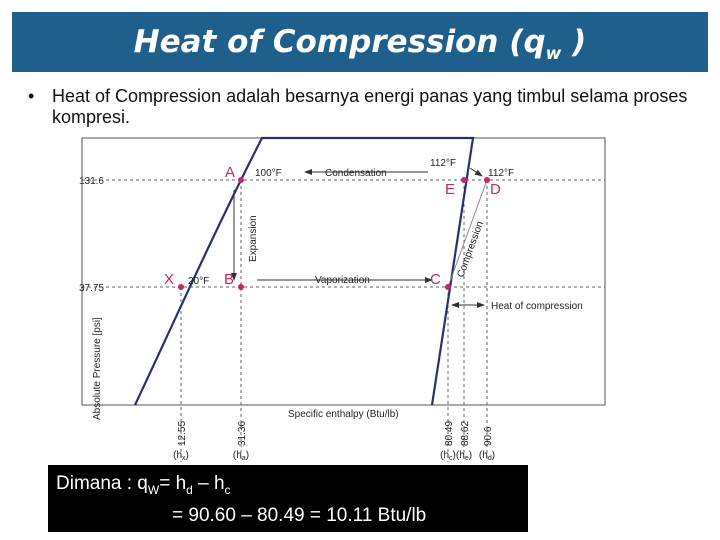 This screenshot has width=720, height=540. I want to click on axis-label: Absolute Pressure [psi], so click(97, 368).